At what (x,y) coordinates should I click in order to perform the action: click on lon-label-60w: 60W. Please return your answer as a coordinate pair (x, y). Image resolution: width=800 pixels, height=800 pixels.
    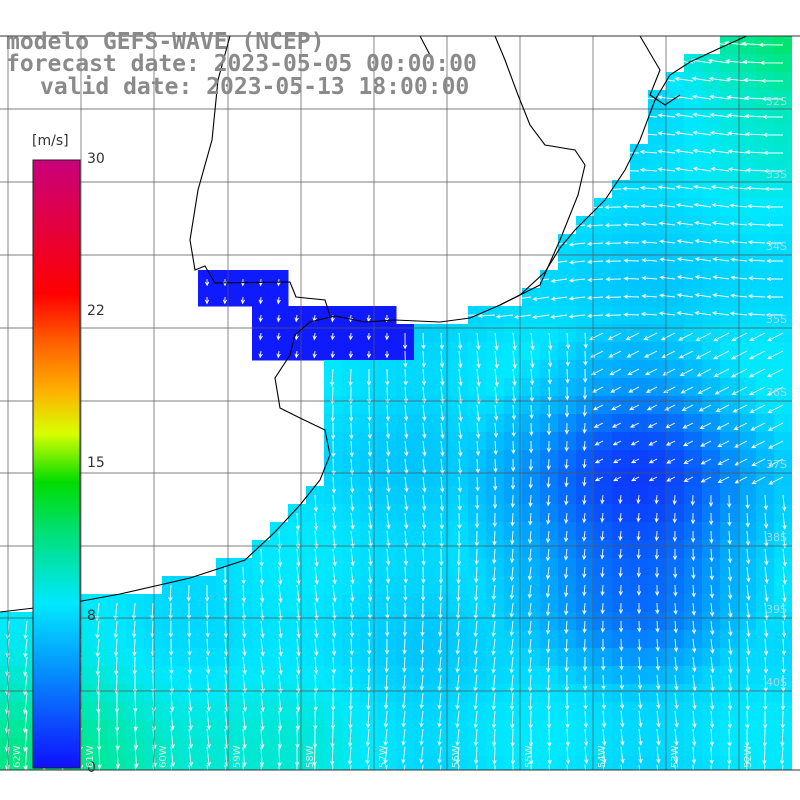
    Looking at the image, I should click on (163, 756).